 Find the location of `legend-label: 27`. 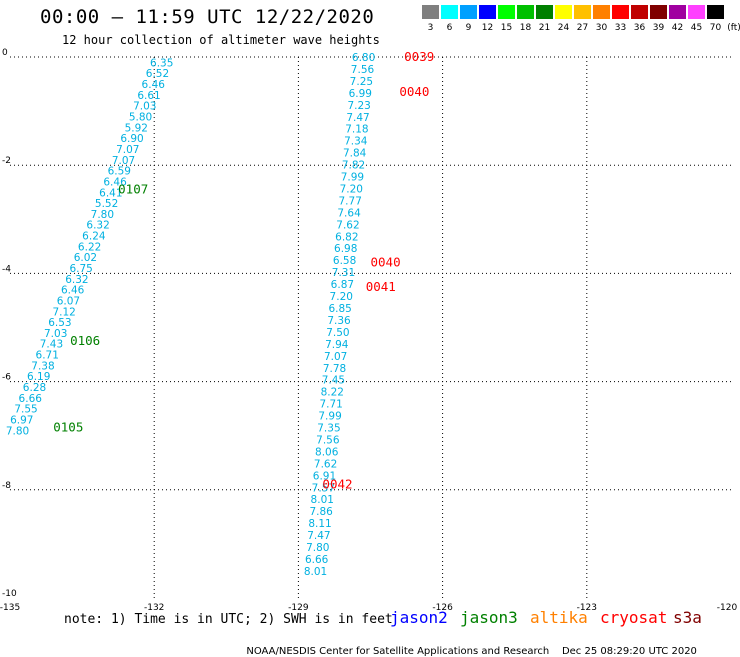

legend-label: 27 is located at coordinates (582, 28).